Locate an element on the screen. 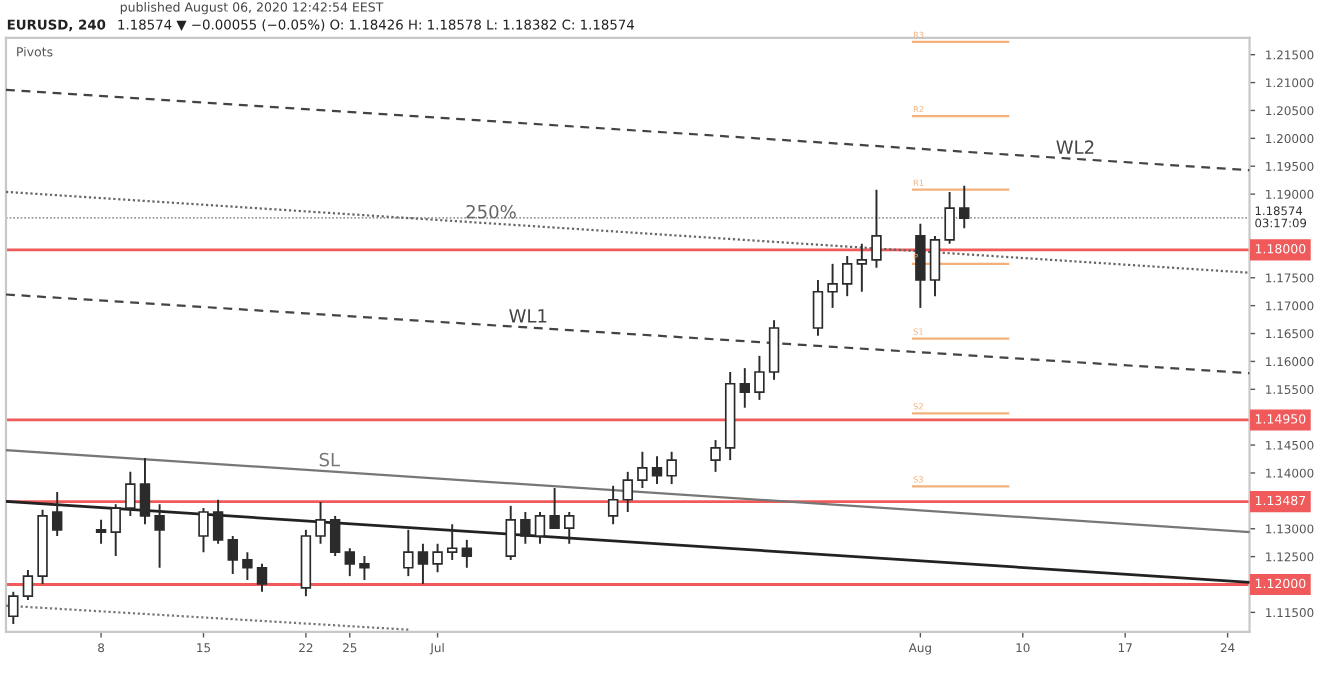 Image resolution: width=1330 pixels, height=678 pixels. series-label: SL is located at coordinates (329, 459).